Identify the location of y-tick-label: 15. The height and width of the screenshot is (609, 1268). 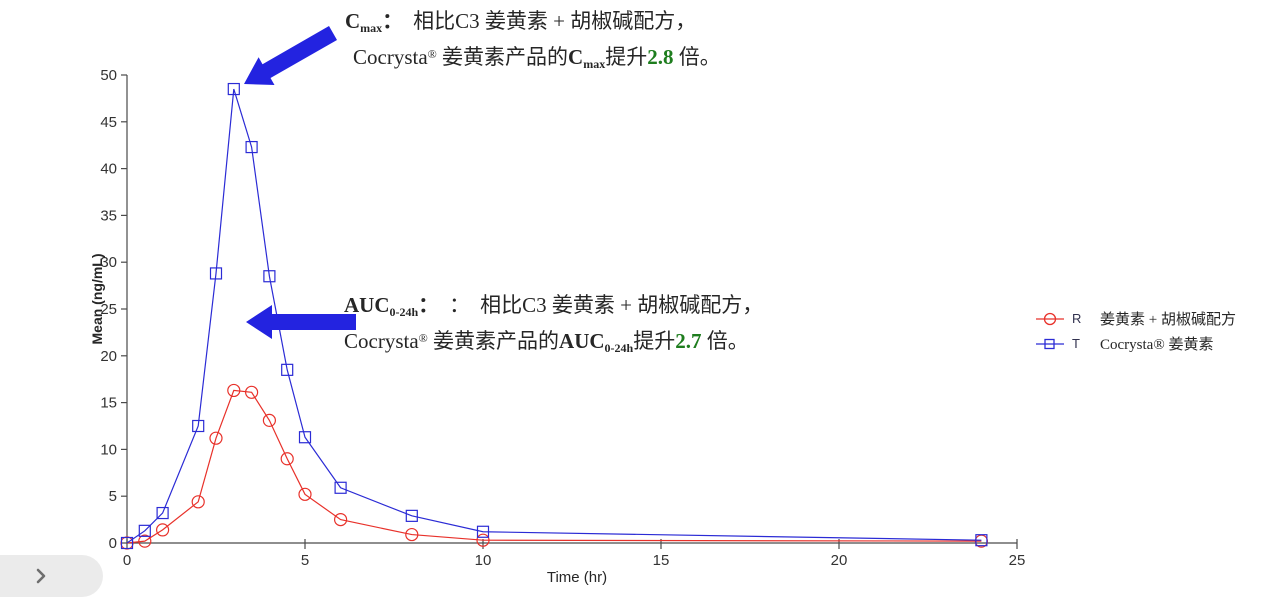
(108, 403).